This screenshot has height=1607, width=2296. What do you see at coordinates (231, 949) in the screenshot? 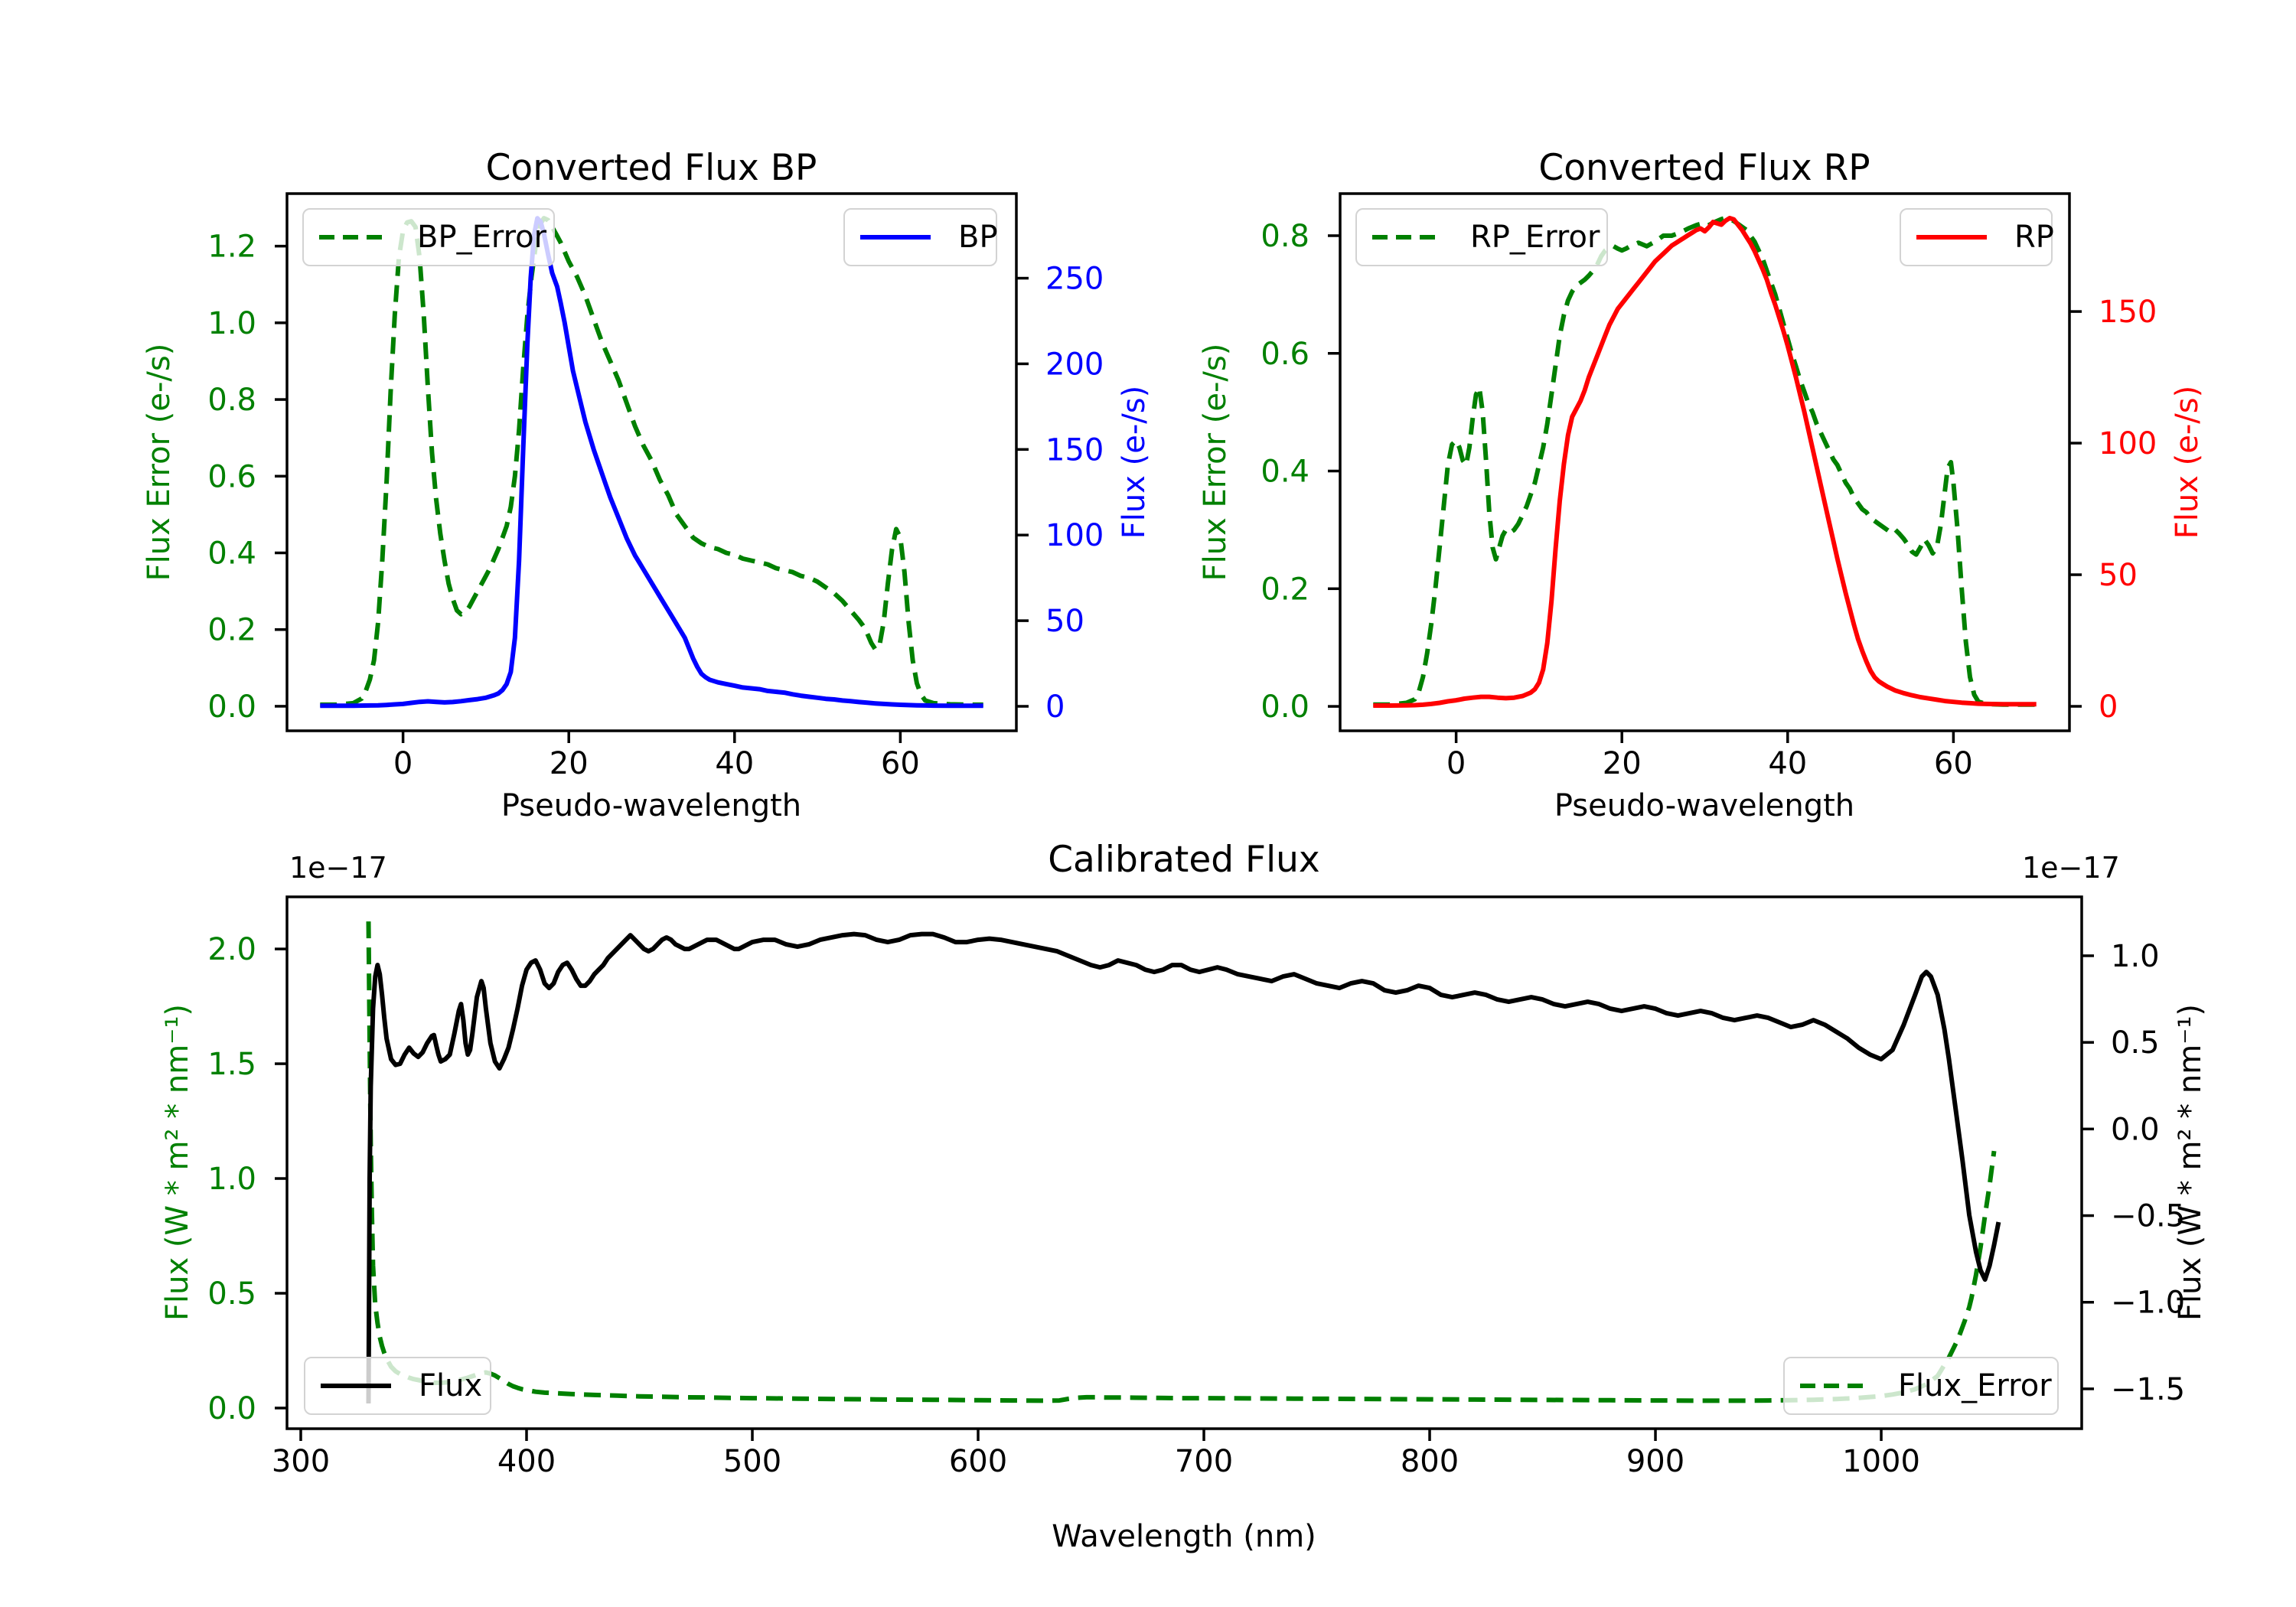
I see `y-tick-label-left: 2.0` at bounding box center [231, 949].